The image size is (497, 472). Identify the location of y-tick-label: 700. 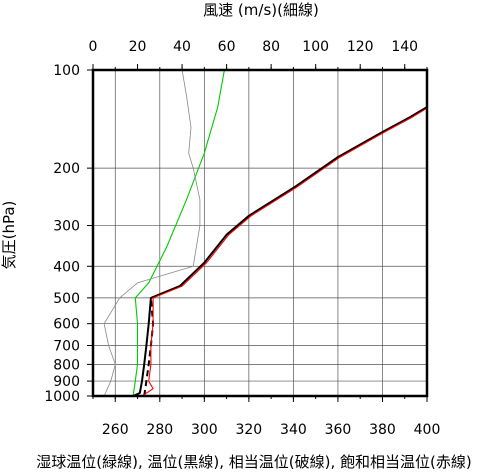
(66, 347).